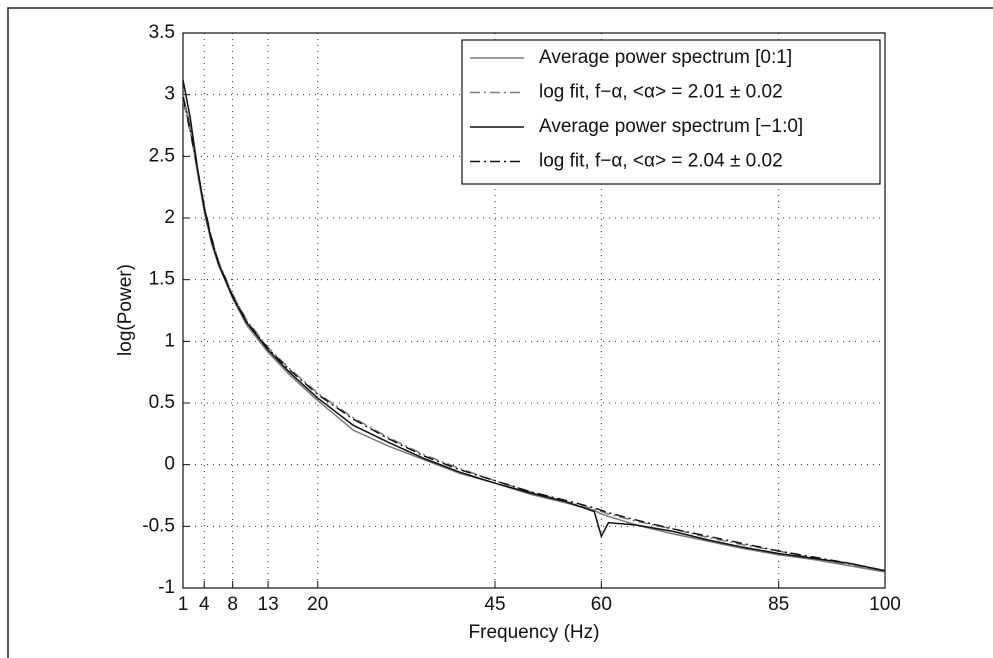  I want to click on x-tick-label: 60, so click(601, 604).